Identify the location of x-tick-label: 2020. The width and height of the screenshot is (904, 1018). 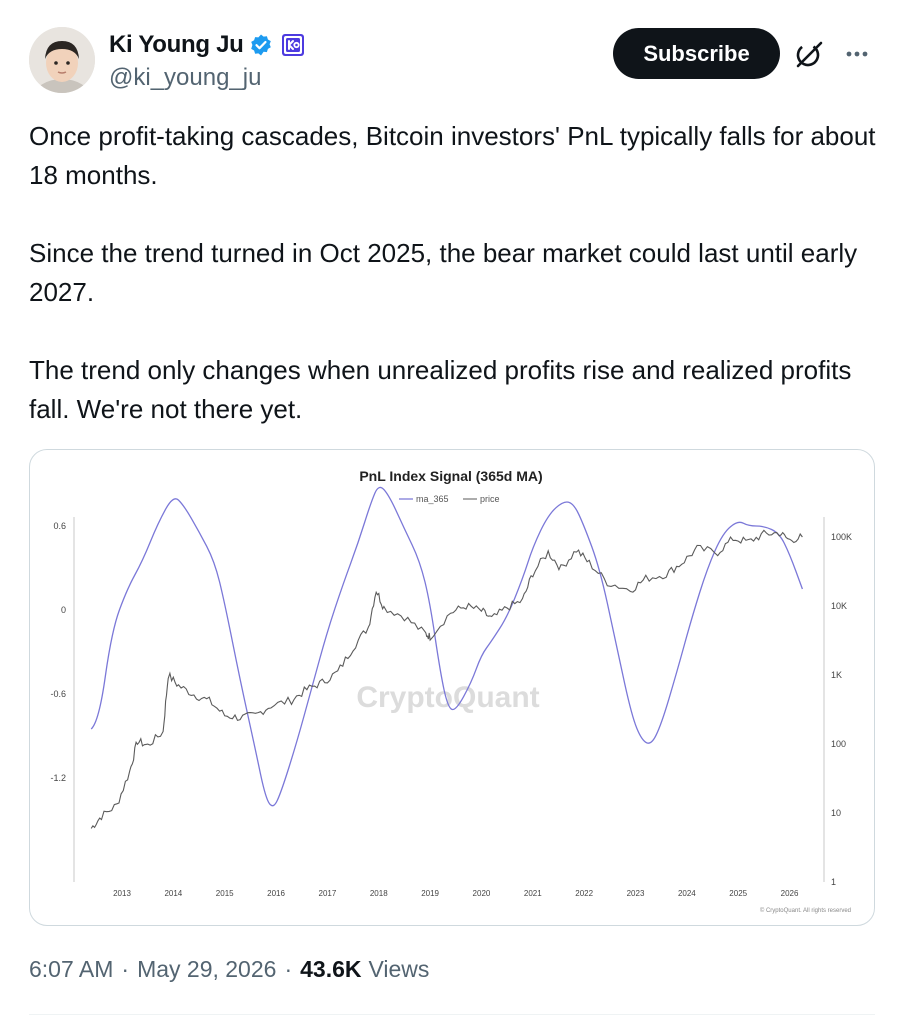
(482, 893).